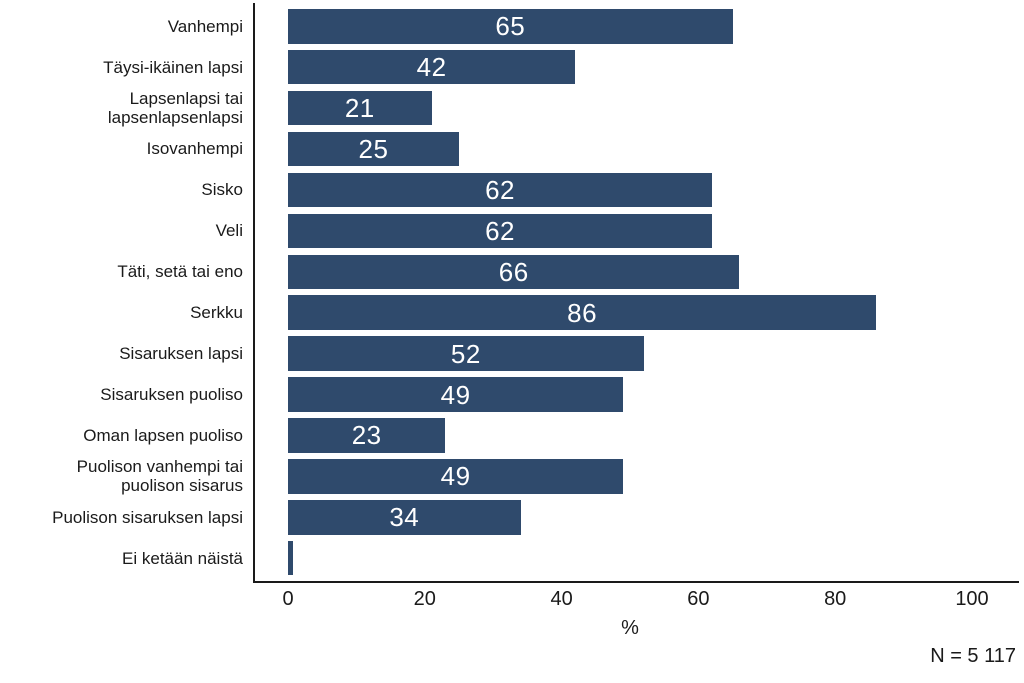 The height and width of the screenshot is (683, 1024). I want to click on category-label: Sisaruksen puoliso, so click(171, 394).